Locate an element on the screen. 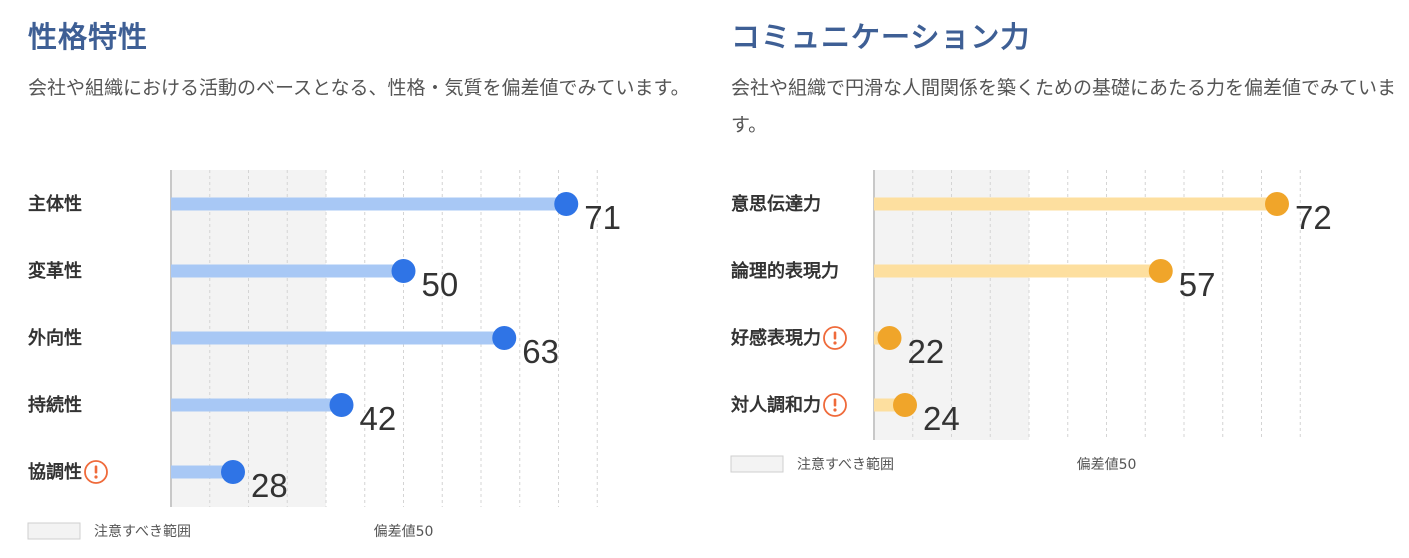  value-label: 71 is located at coordinates (602, 217).